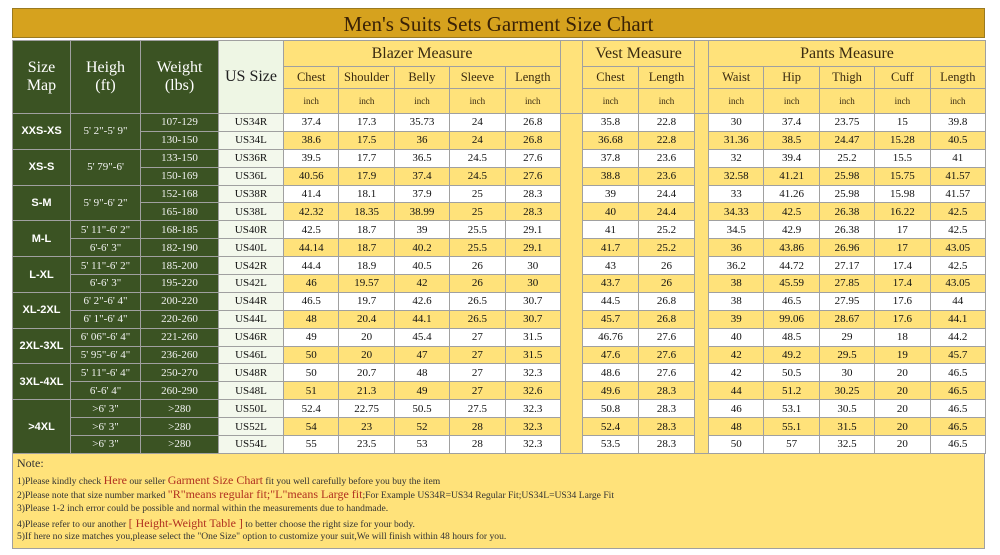 This screenshot has height=555, width=1000. I want to click on size-map: L-XL, so click(41, 274).